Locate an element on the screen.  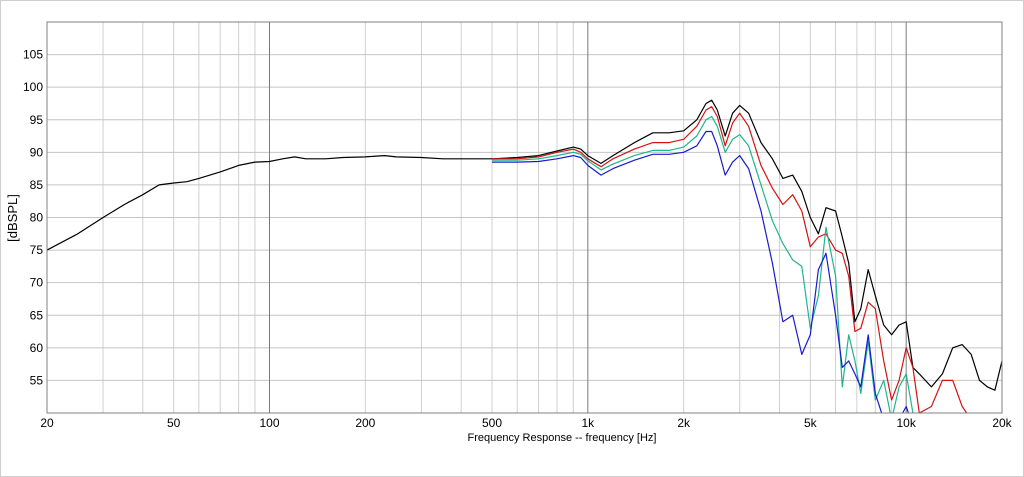
x-axis-label: Frequency Response -- frequency [Hz] is located at coordinates (562, 438).